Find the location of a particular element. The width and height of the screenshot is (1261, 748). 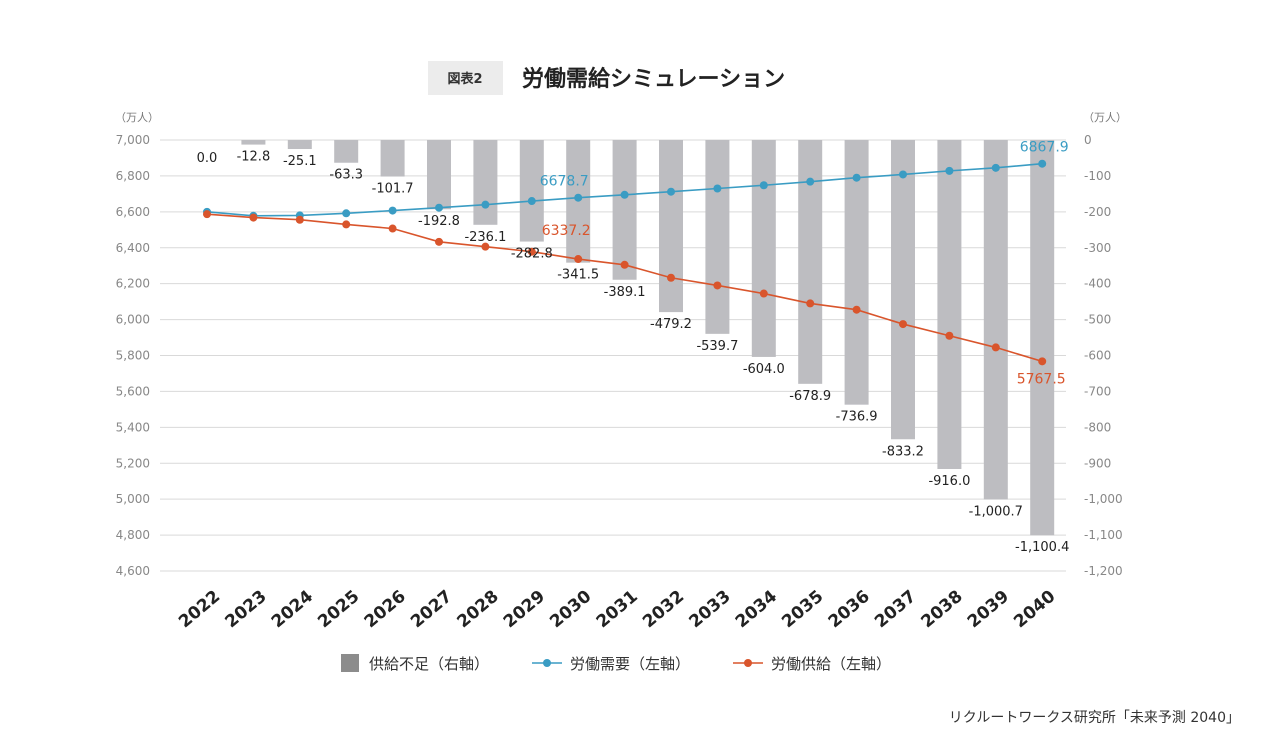

left-axis-tick-label: 5,200 is located at coordinates (133, 463).